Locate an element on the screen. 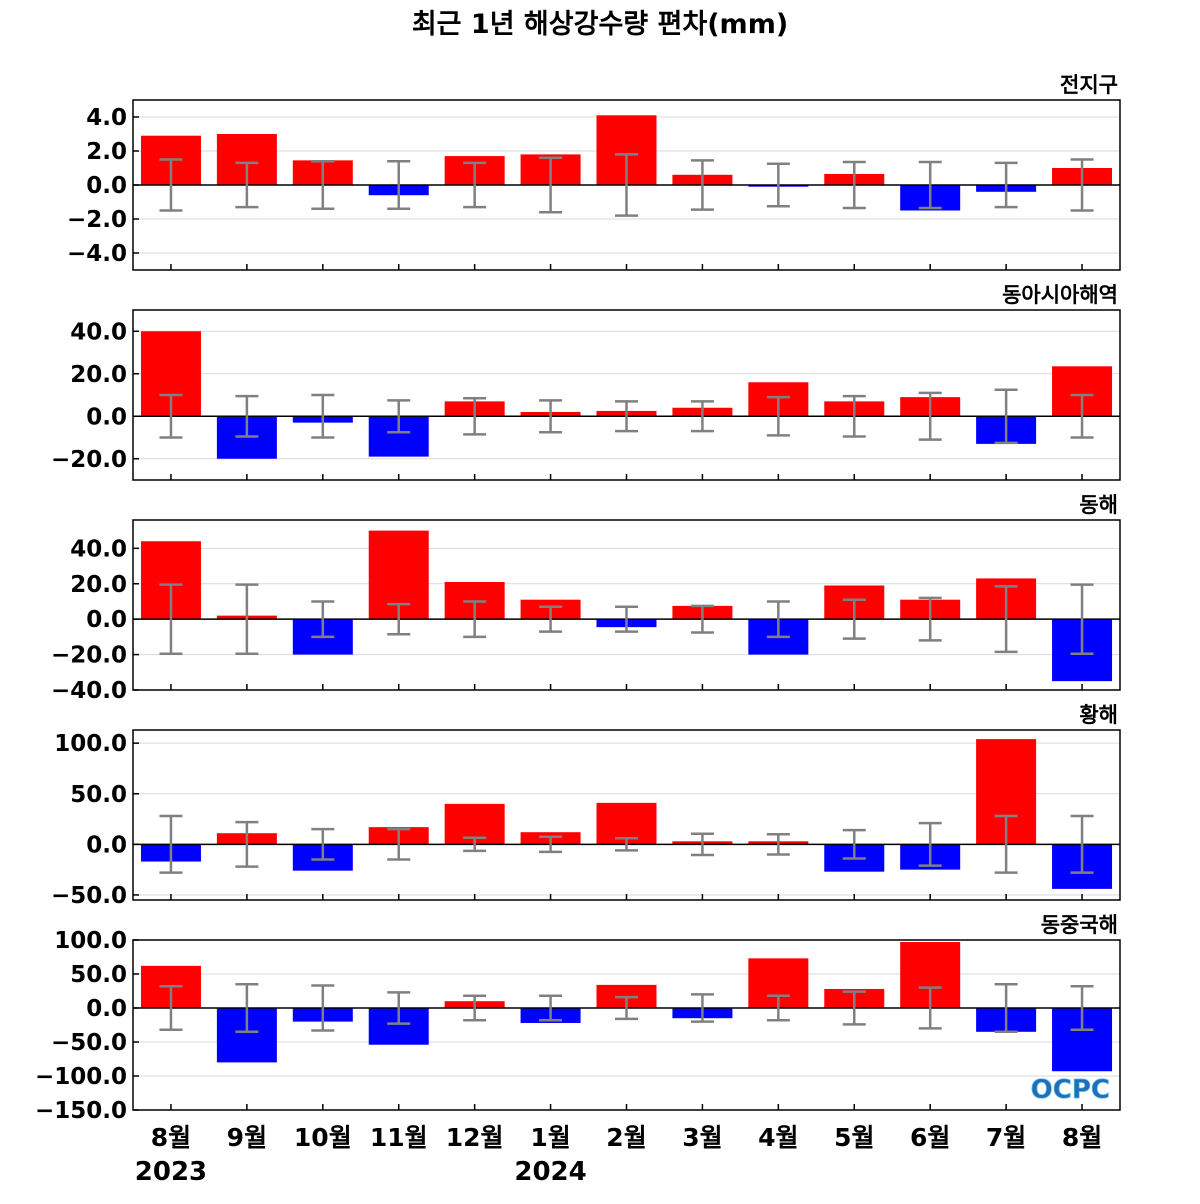  y-tick-label: −40.0 is located at coordinates (89, 691).